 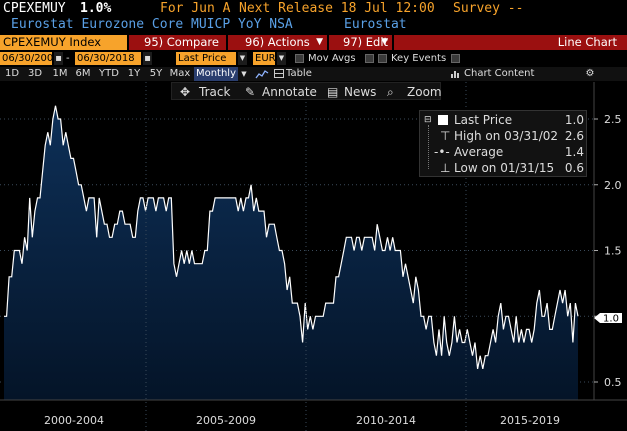 What do you see at coordinates (60, 73) in the screenshot?
I see `period-1m-button: 1M` at bounding box center [60, 73].